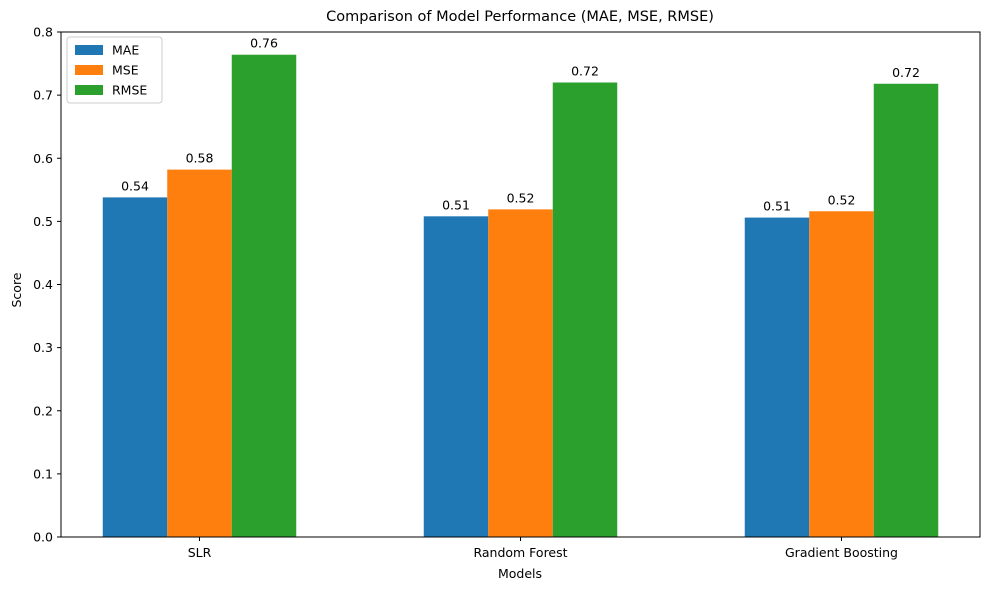 Image resolution: width=989 pixels, height=590 pixels. Describe the element at coordinates (841, 552) in the screenshot. I see `x-tick-label-2: Gradient Boosting` at that location.